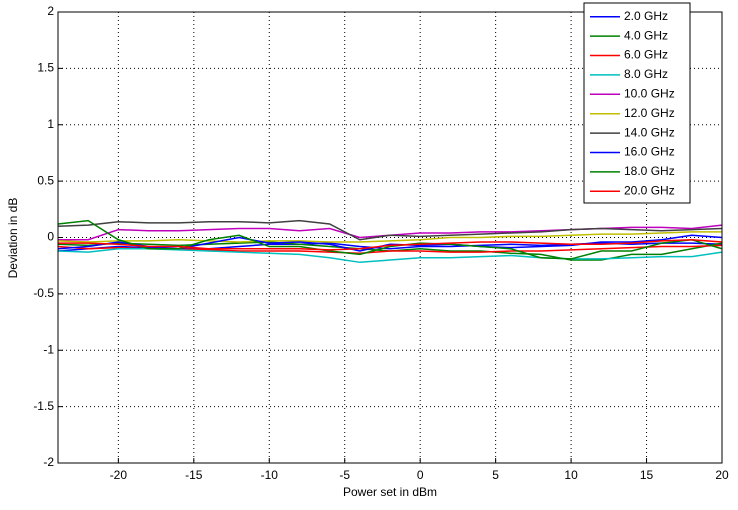  Describe the element at coordinates (571, 475) in the screenshot. I see `x-tick-label: 10` at that location.